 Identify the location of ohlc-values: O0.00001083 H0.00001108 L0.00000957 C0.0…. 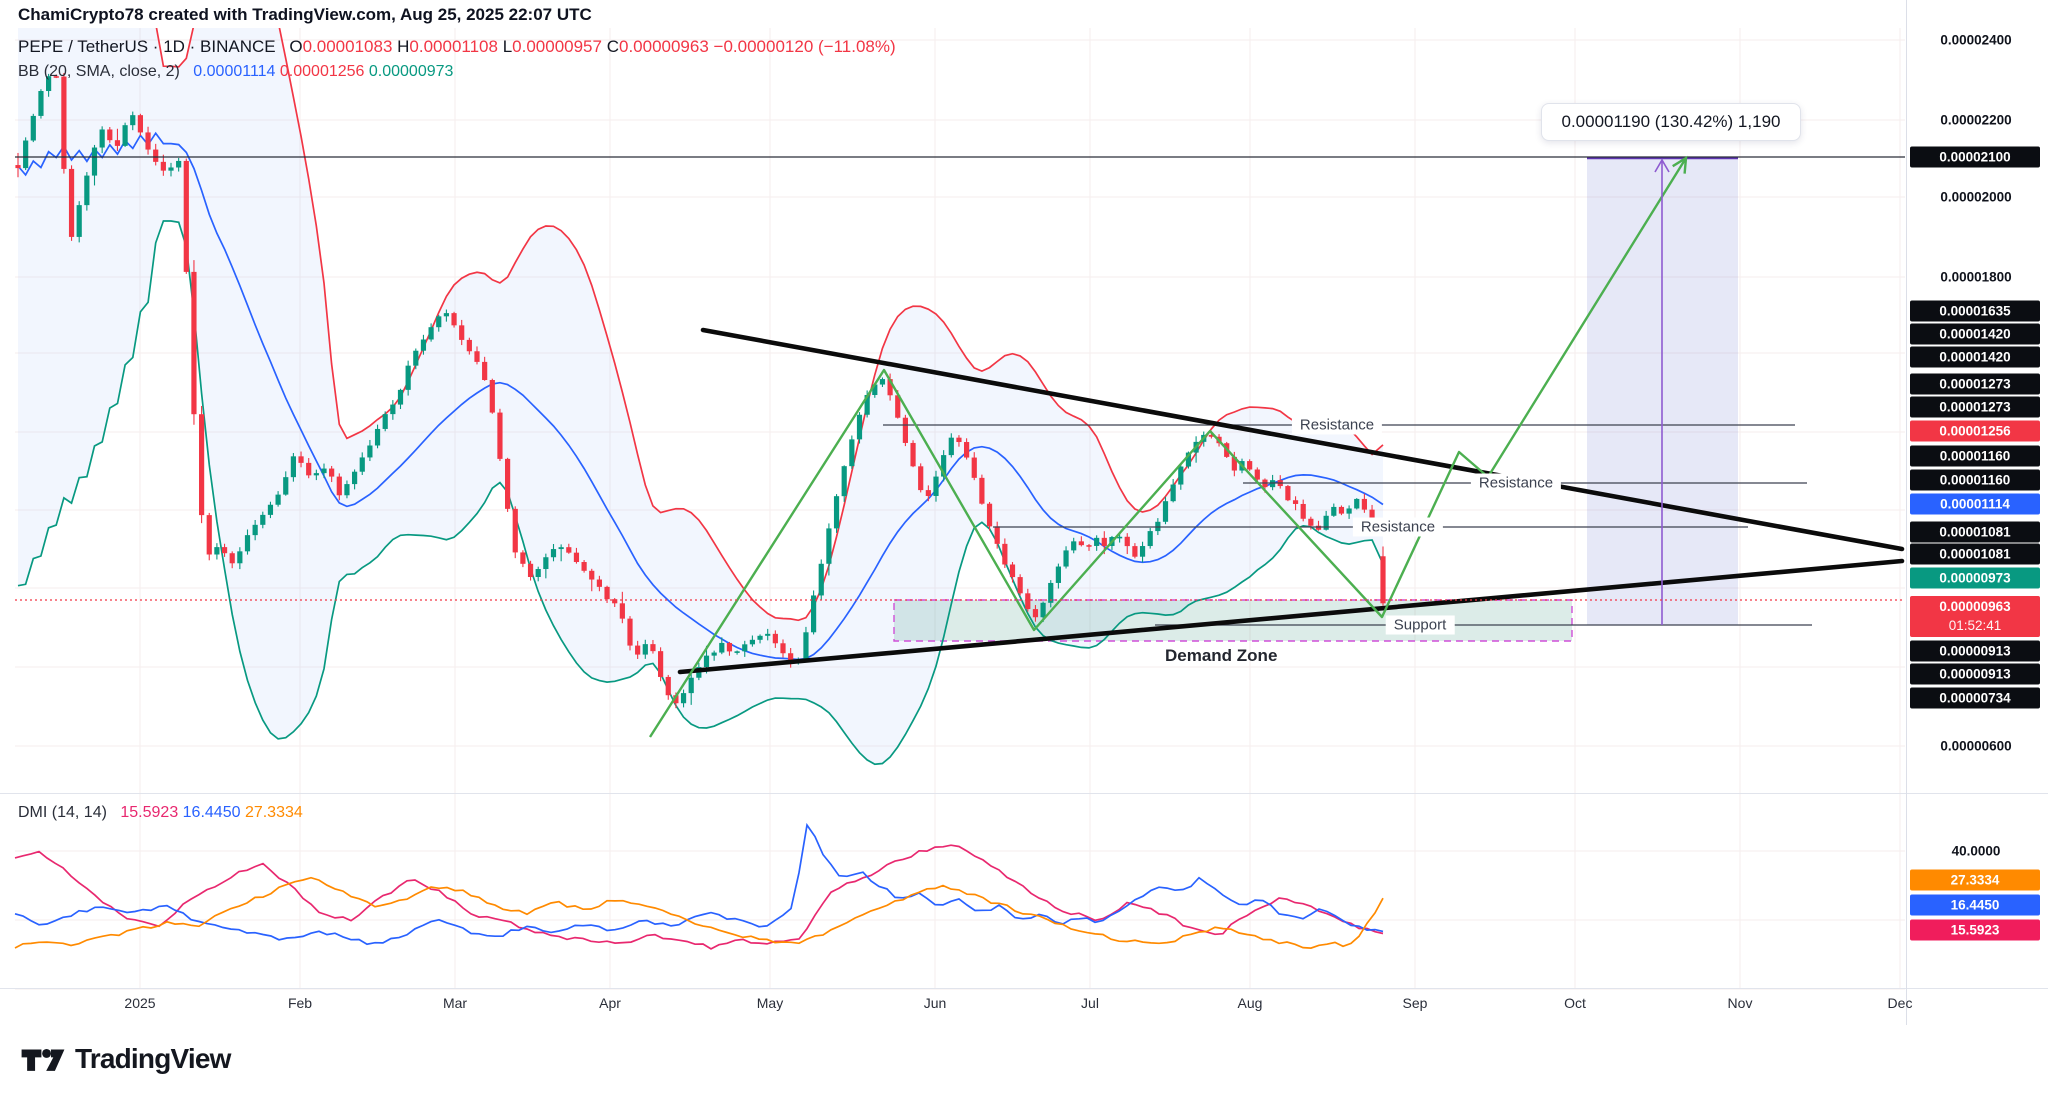
(501, 46).